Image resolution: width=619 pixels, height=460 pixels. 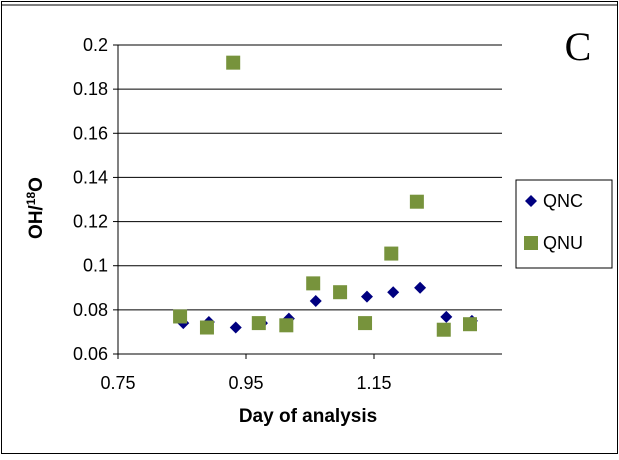 What do you see at coordinates (578, 46) in the screenshot?
I see `panel-label: C` at bounding box center [578, 46].